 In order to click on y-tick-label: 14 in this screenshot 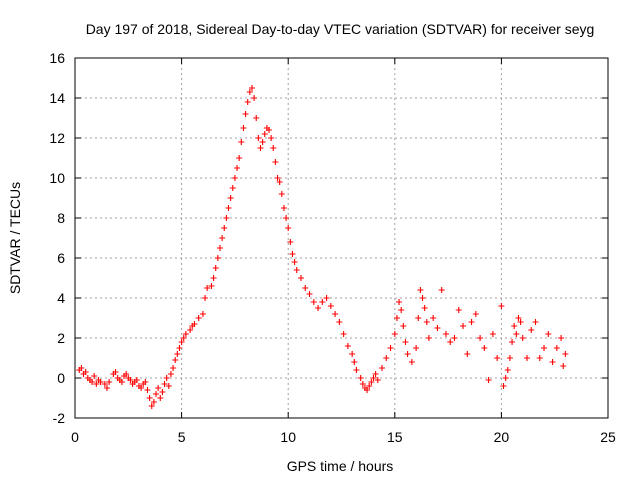, I will do `click(57, 98)`.